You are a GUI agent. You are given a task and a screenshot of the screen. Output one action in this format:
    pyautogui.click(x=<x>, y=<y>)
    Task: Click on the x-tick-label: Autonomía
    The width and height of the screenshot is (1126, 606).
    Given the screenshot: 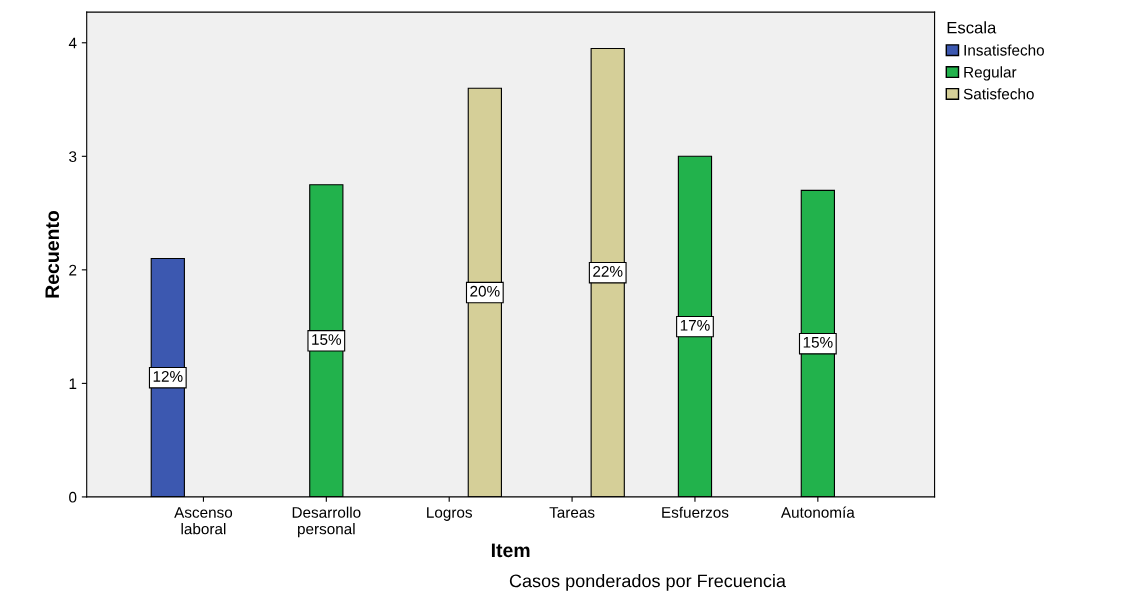 What is the action you would take?
    pyautogui.click(x=817, y=512)
    